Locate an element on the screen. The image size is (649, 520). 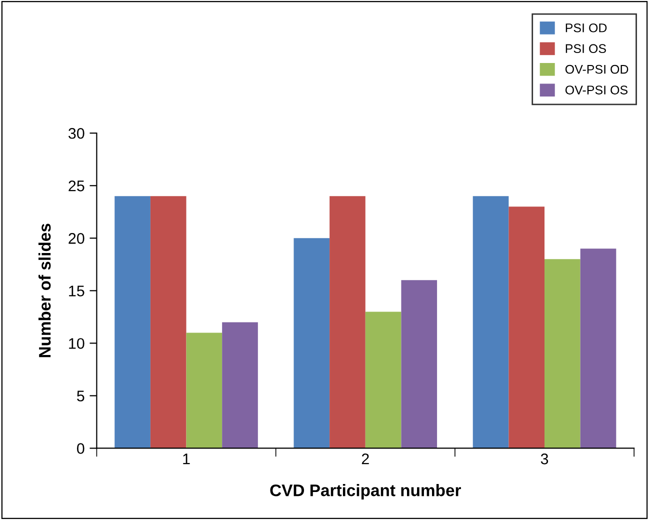
x-tick-label: 1 is located at coordinates (186, 459).